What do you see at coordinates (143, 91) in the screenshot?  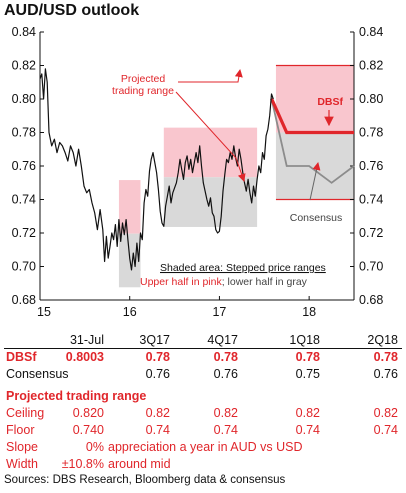 I see `projected-range-label-line2: trading range` at bounding box center [143, 91].